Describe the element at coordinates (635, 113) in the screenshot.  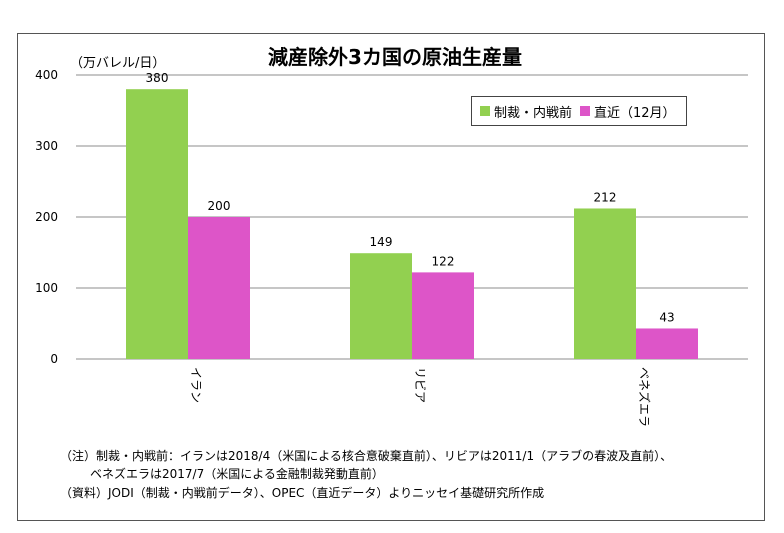
I see `legend-label-recent: 直近（12月）` at that location.